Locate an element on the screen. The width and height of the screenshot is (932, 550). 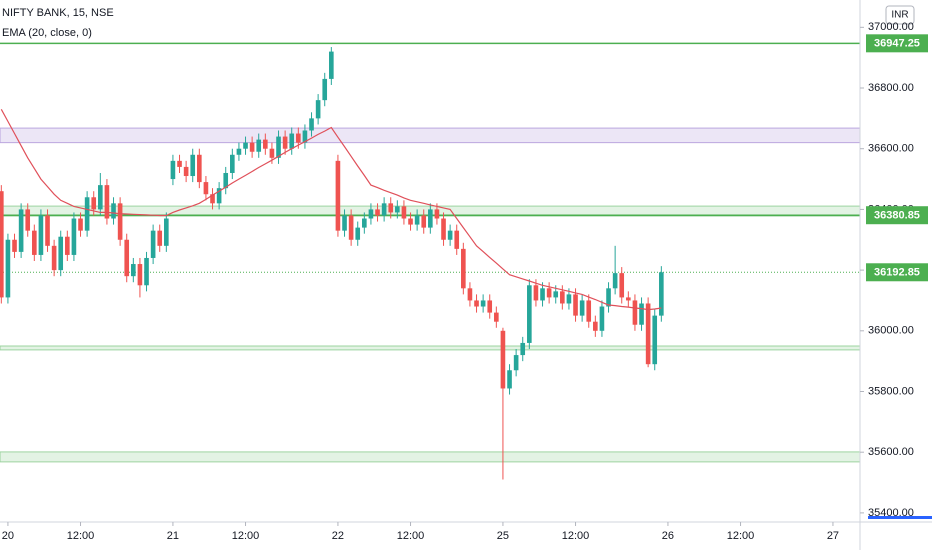
currency-badge is located at coordinates (900, 15).